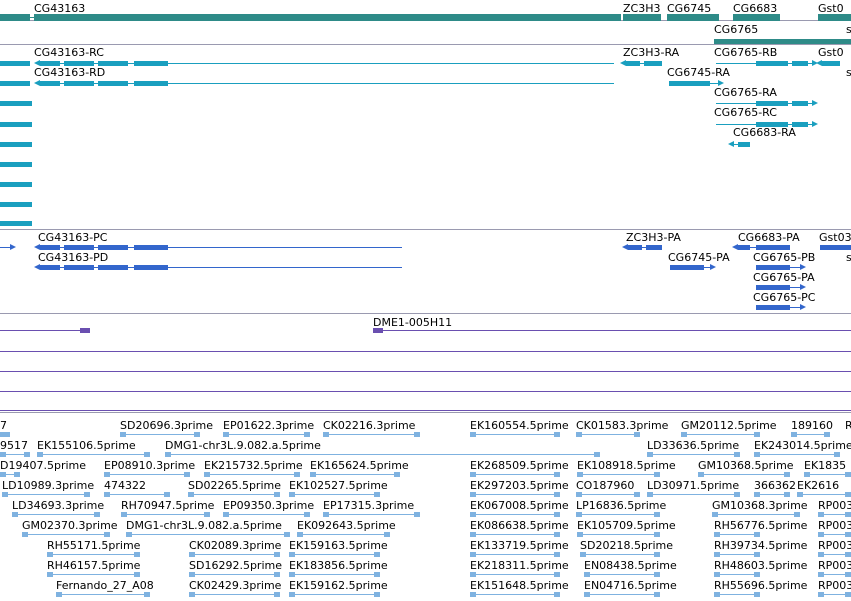  I want to click on est-label: EK151648.5prime, so click(519, 585).